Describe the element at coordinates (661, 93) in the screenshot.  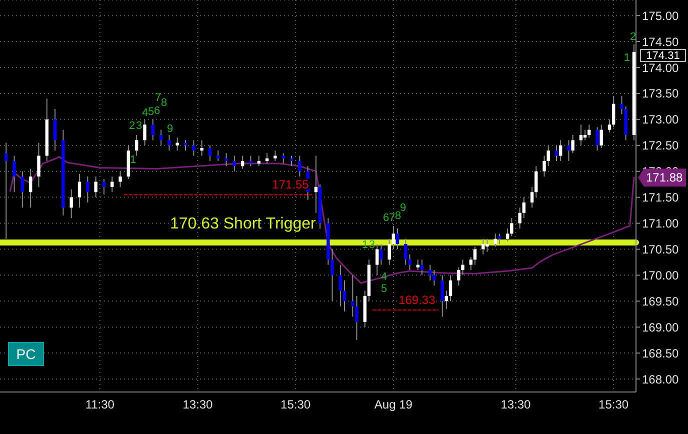
I see `y-tick-label: 173.50` at that location.